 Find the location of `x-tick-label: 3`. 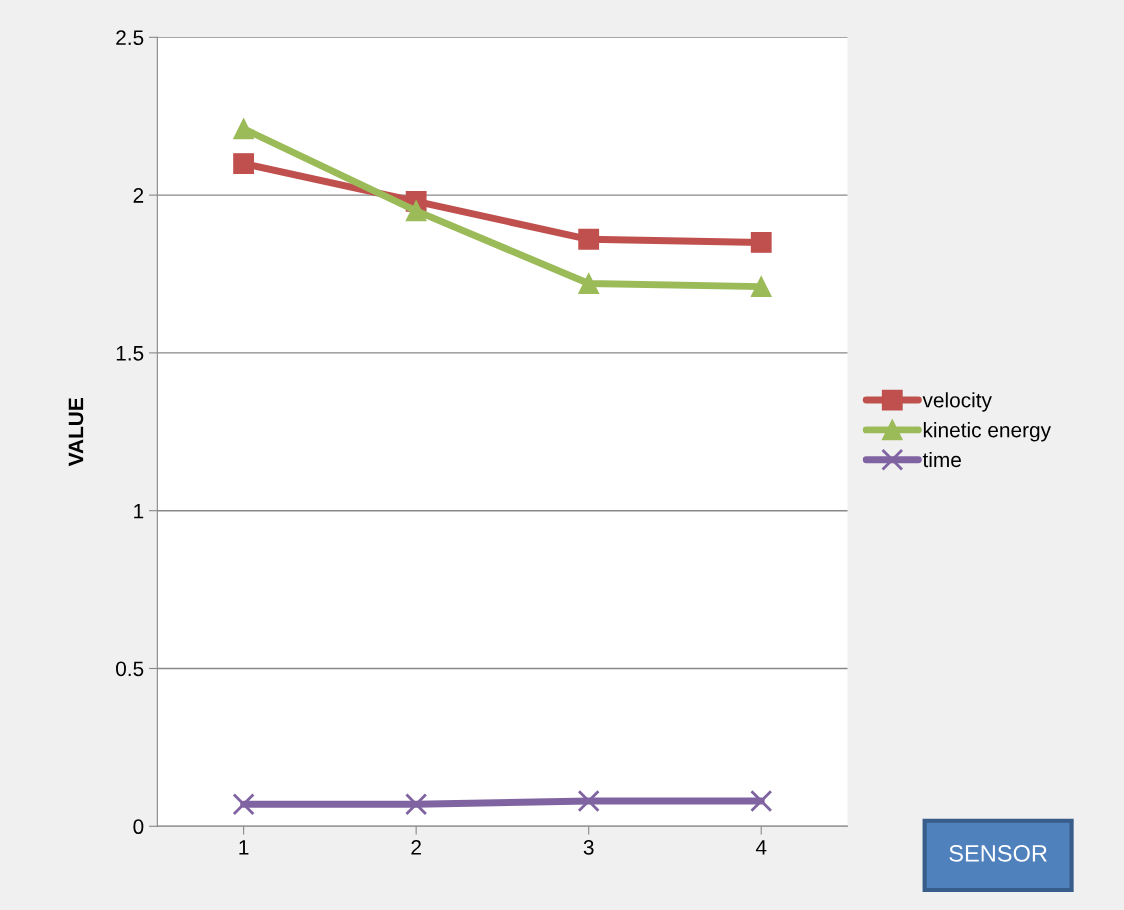

x-tick-label: 3 is located at coordinates (588, 847).